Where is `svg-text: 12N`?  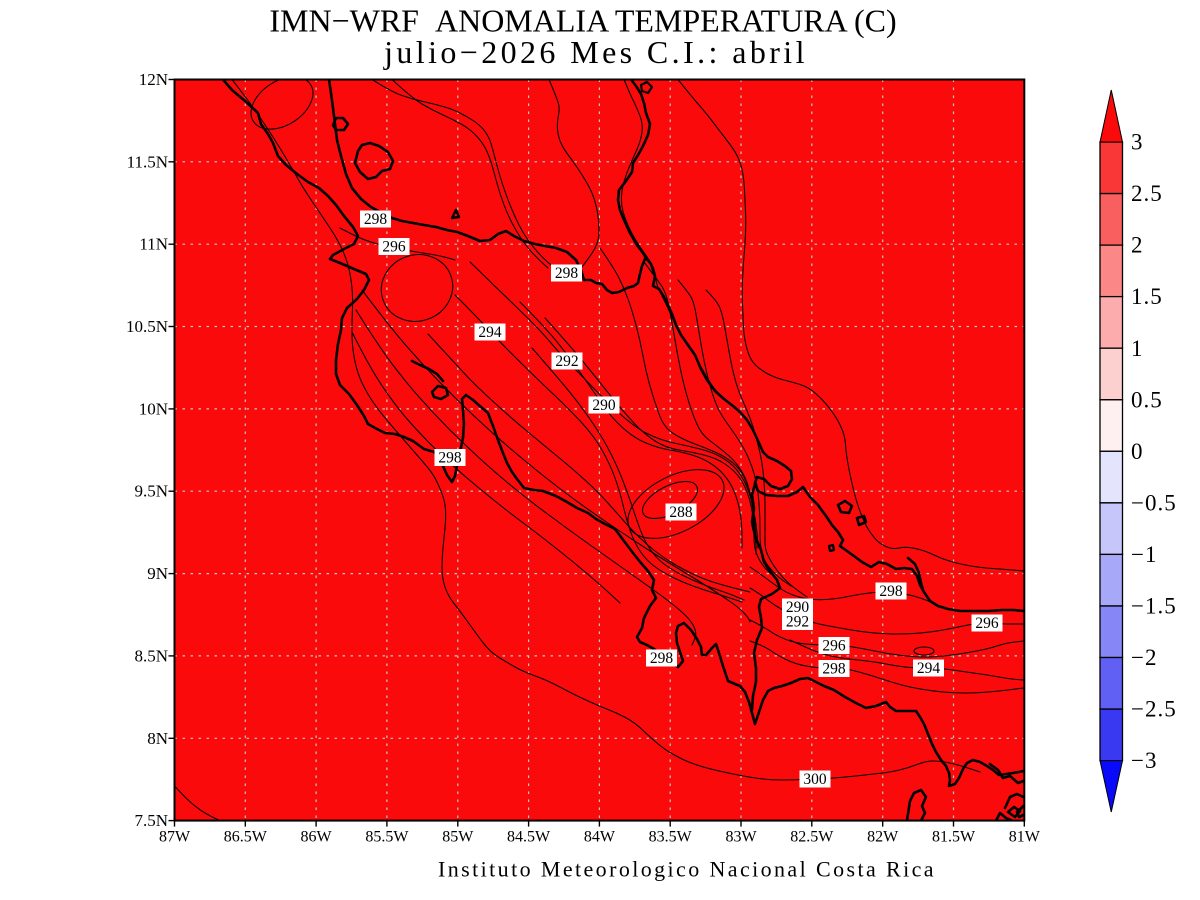
svg-text: 12N is located at coordinates (153, 79).